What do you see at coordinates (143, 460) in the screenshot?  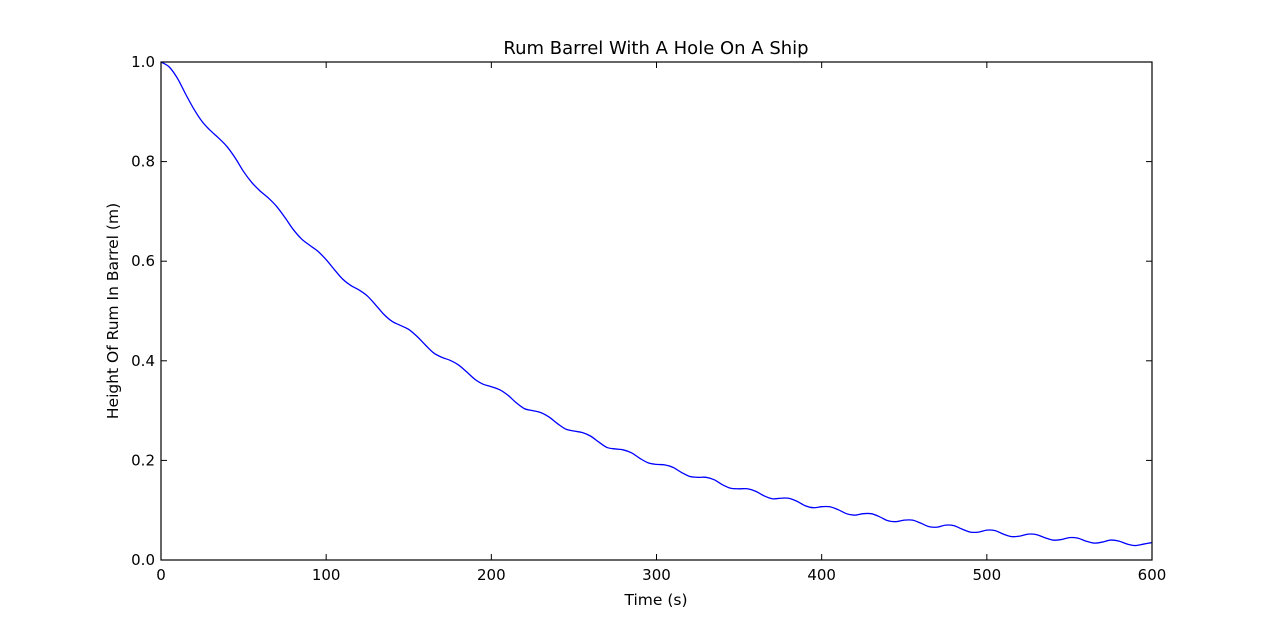 I see `y-tick-label: 0.2` at bounding box center [143, 460].